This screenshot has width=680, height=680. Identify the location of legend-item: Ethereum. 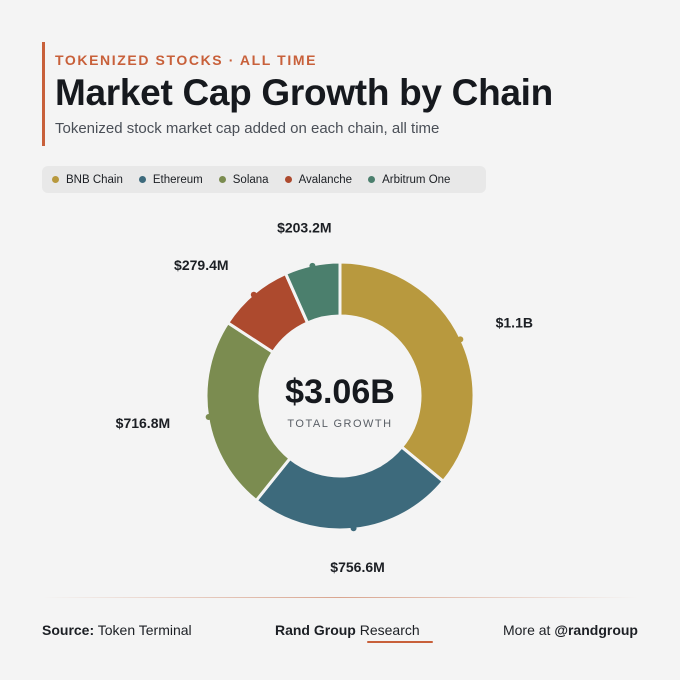
(170, 179).